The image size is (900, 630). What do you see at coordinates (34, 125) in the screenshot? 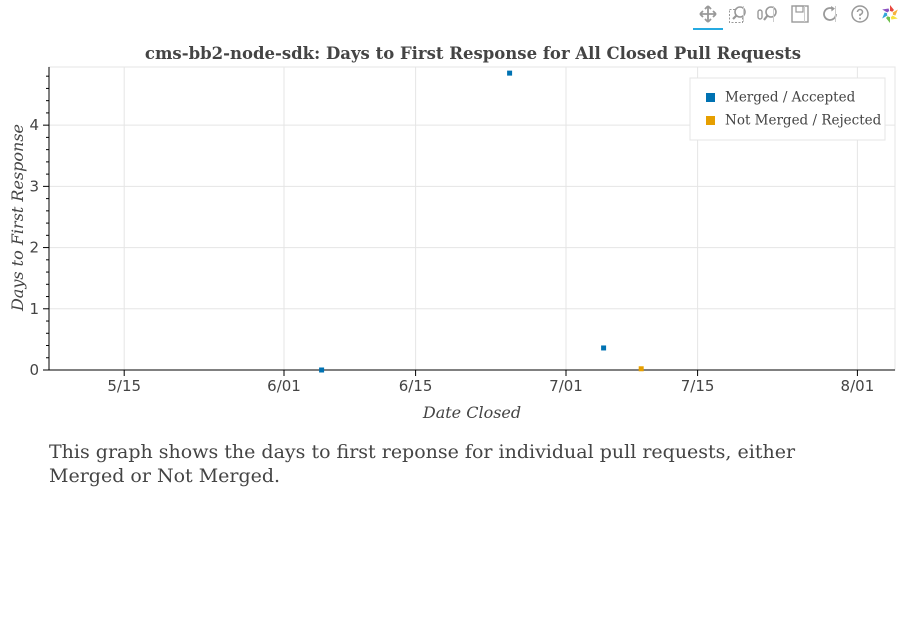
I see `y-tick-label: 4` at bounding box center [34, 125].